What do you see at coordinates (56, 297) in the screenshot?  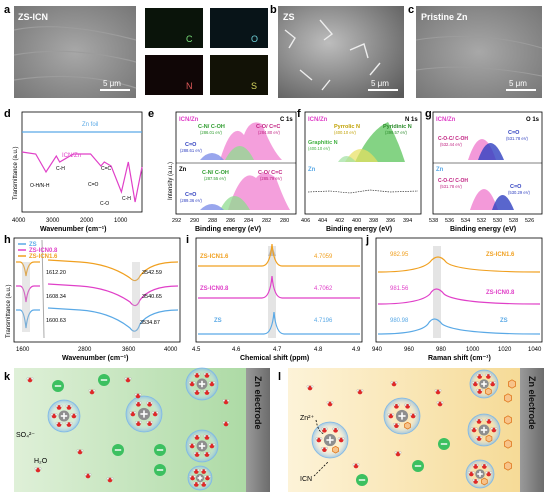 I see `peak-value: 1608.34` at bounding box center [56, 297].